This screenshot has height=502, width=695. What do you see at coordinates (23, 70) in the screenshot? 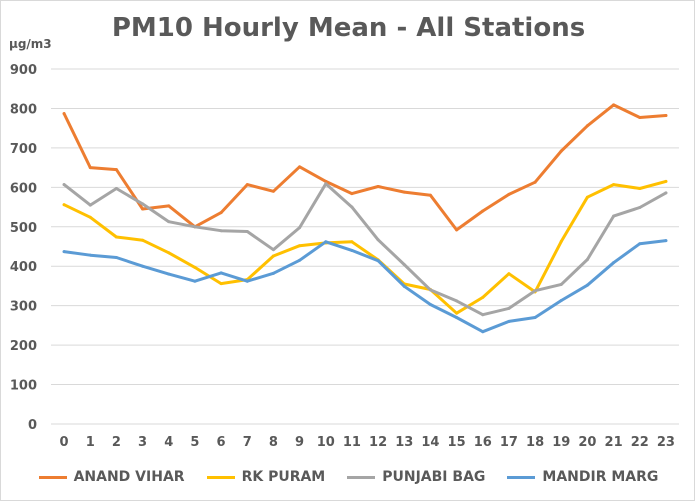
I see `y-tick-label: 900` at bounding box center [23, 70].